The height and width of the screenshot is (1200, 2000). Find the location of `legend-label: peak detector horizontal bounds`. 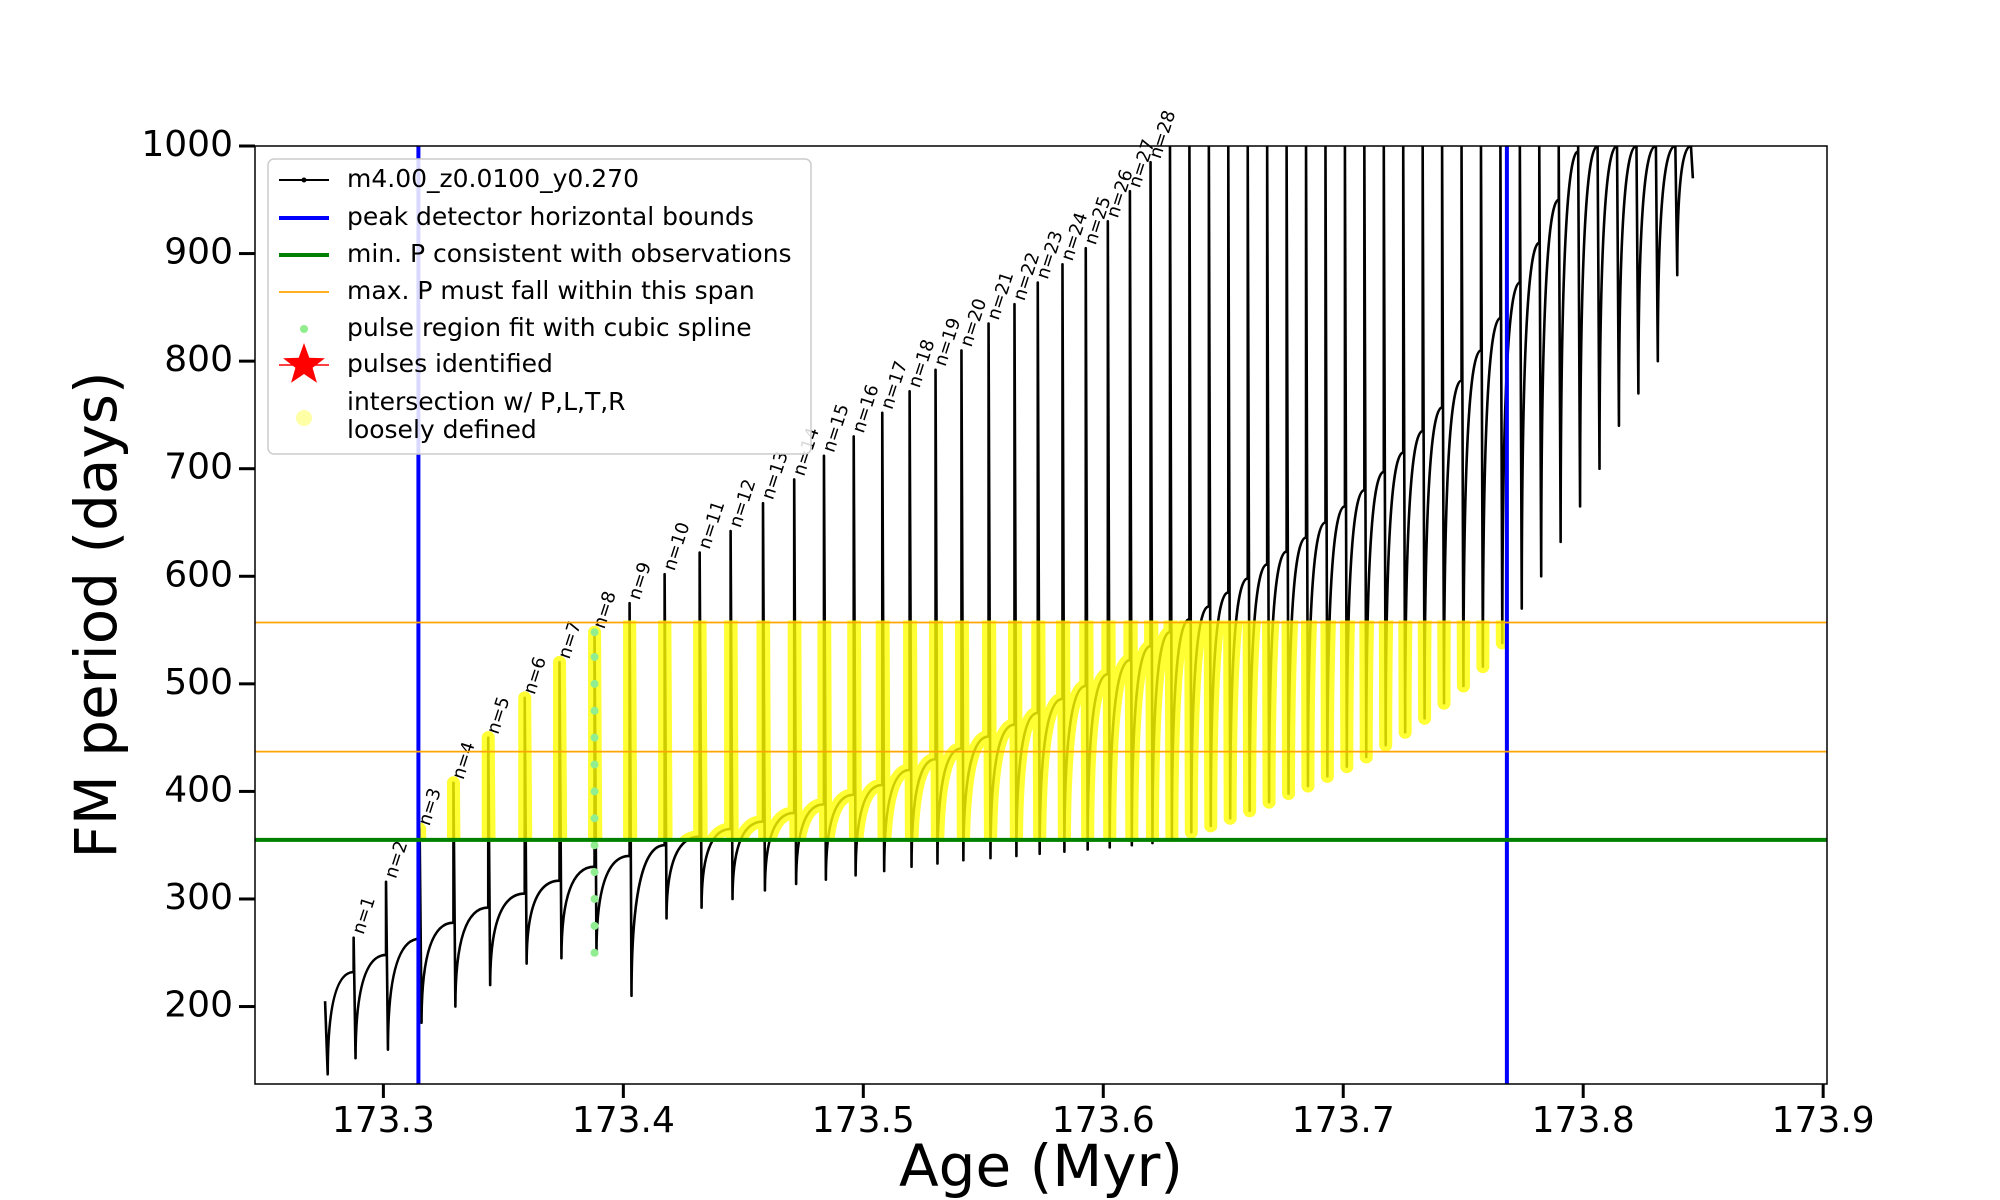

legend-label: peak detector horizontal bounds is located at coordinates (550, 216).